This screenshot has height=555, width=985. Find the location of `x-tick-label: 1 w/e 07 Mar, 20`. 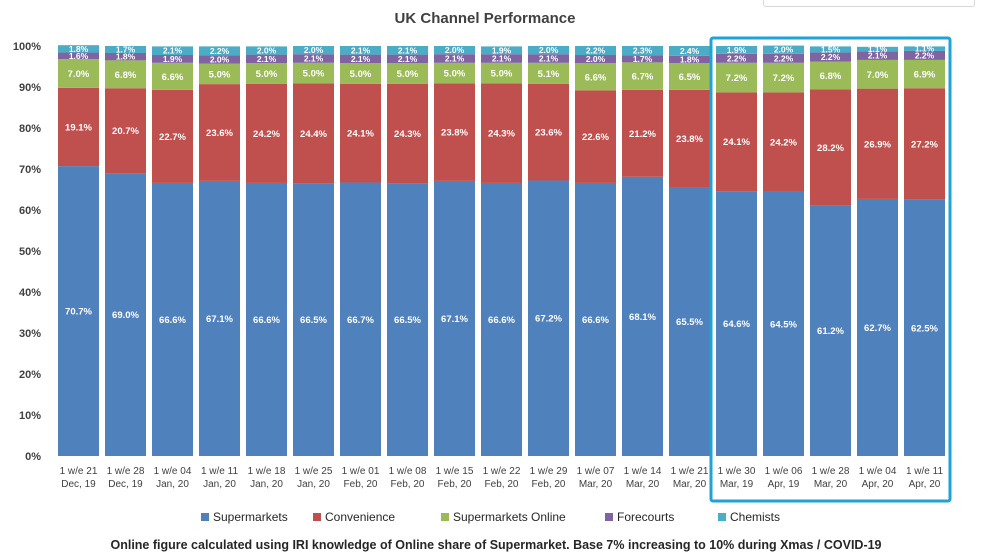

x-tick-label: 1 w/e 07 Mar, 20 is located at coordinates (596, 478).